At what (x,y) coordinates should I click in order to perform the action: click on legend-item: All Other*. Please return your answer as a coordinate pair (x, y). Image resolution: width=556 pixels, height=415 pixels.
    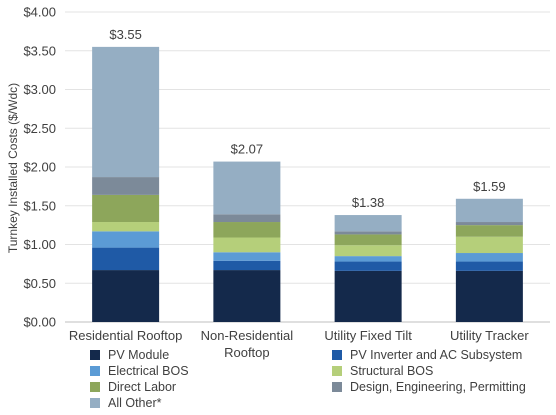
    Looking at the image, I should click on (126, 403).